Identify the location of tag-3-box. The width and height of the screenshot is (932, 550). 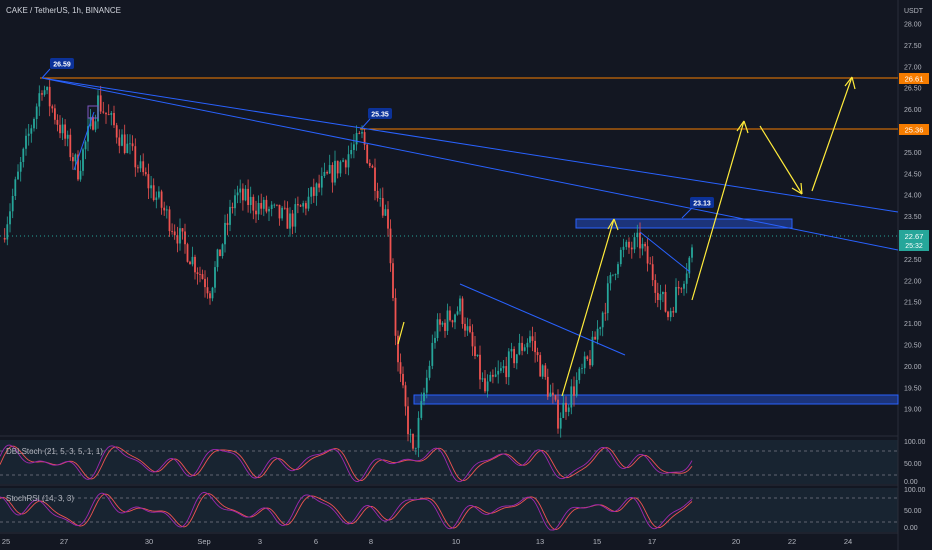
(702, 202).